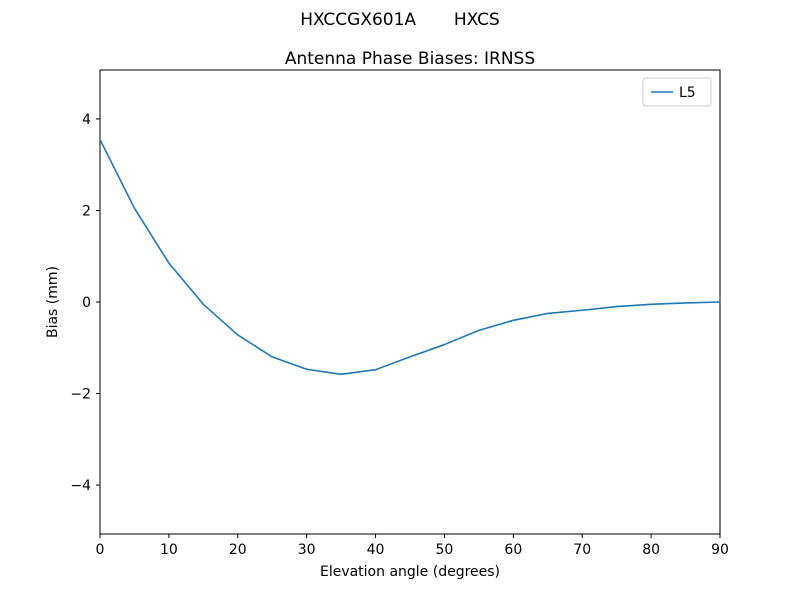  I want to click on x-tick-label: 20, so click(238, 550).